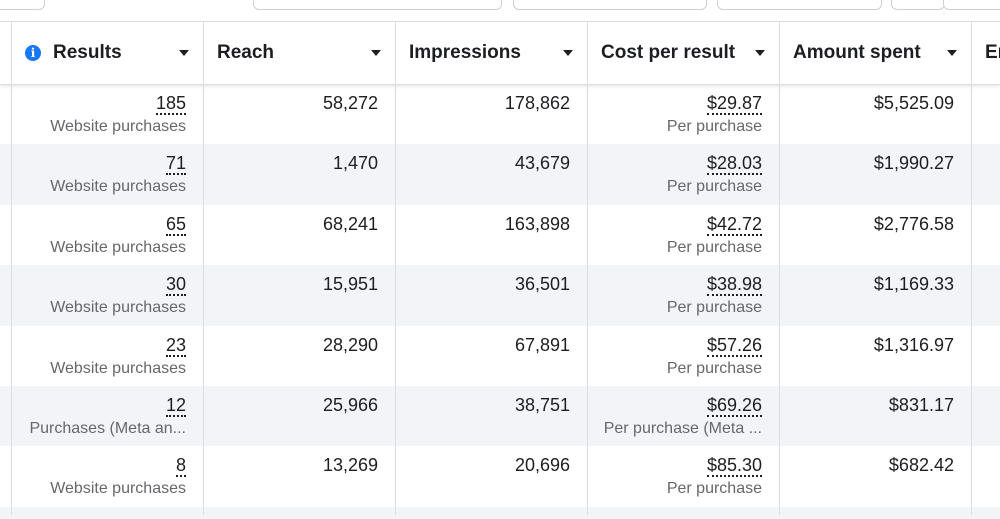 The width and height of the screenshot is (1000, 519). Describe the element at coordinates (170, 104) in the screenshot. I see `results-value: 185` at that location.